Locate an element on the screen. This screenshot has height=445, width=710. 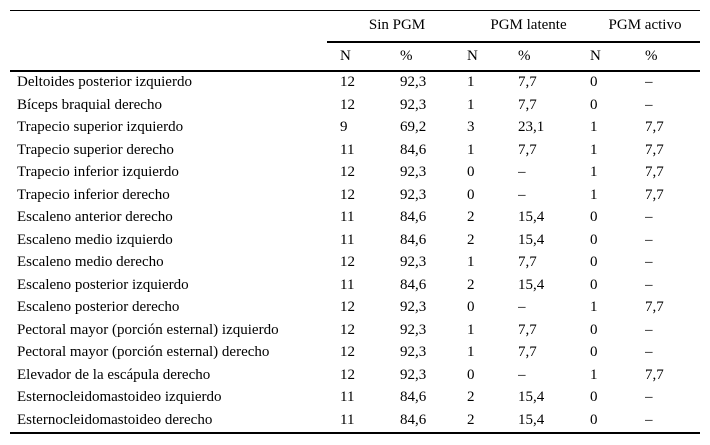
value-cell: 69,2 is located at coordinates (413, 127).